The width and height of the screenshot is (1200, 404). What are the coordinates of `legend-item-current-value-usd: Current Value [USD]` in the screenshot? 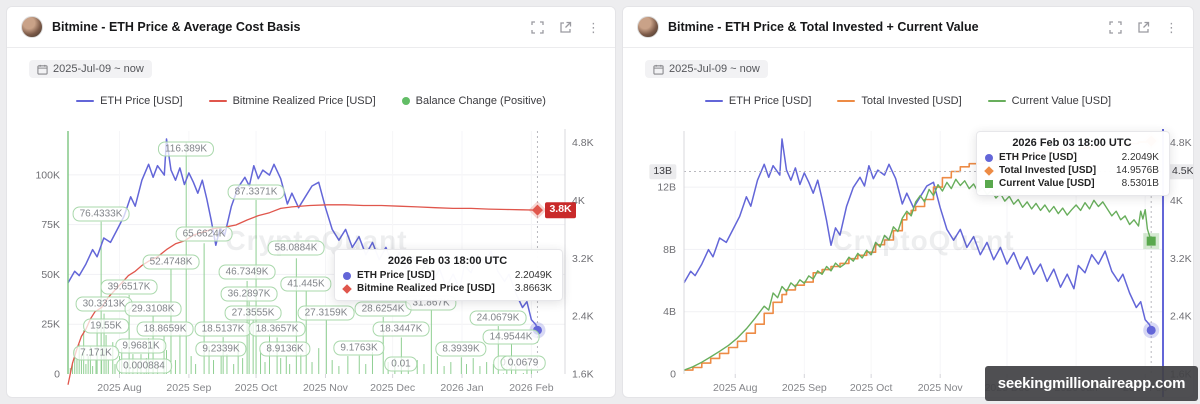 It's located at (1049, 100).